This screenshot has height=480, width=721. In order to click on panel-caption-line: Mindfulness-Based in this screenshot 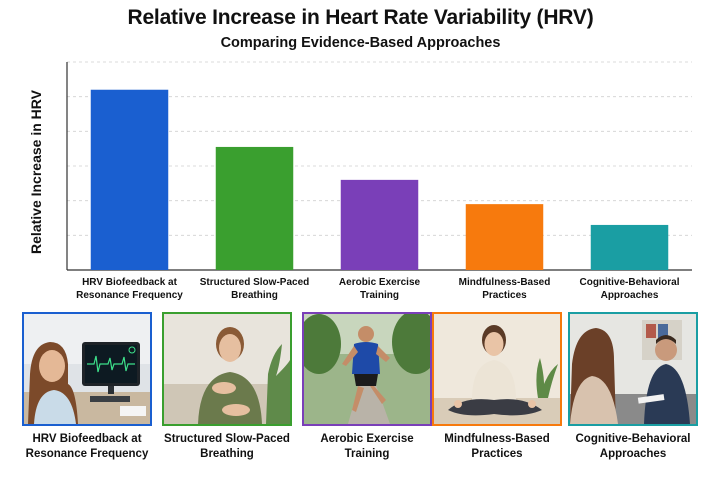, I will do `click(497, 439)`.